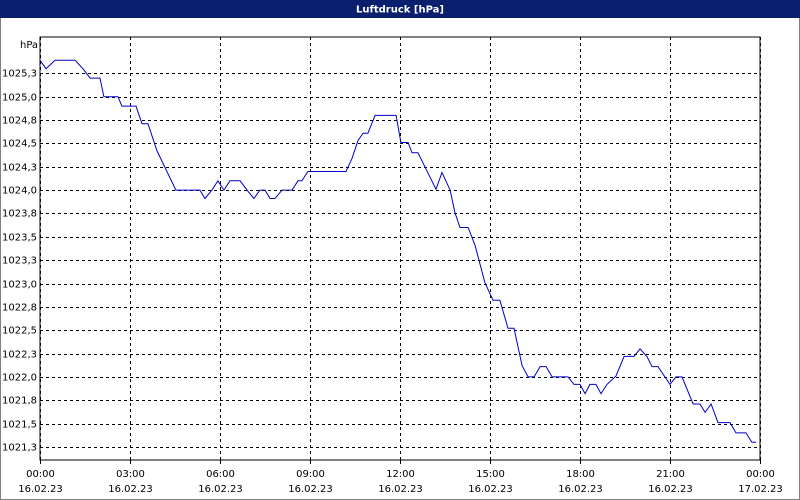 Image resolution: width=800 pixels, height=500 pixels. I want to click on y-tick-label: 1021,5, so click(19, 425).